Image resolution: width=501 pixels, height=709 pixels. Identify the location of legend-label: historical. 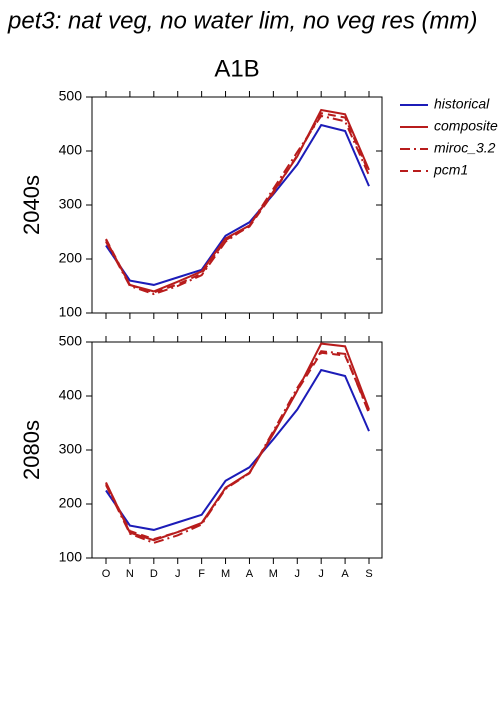
(462, 104).